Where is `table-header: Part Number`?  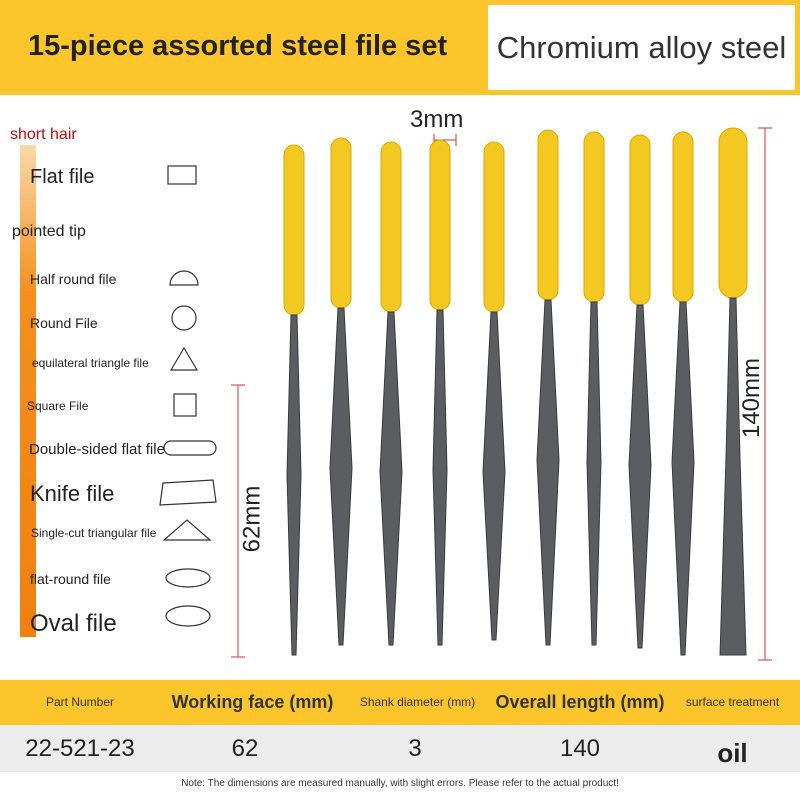 table-header: Part Number is located at coordinates (80, 702).